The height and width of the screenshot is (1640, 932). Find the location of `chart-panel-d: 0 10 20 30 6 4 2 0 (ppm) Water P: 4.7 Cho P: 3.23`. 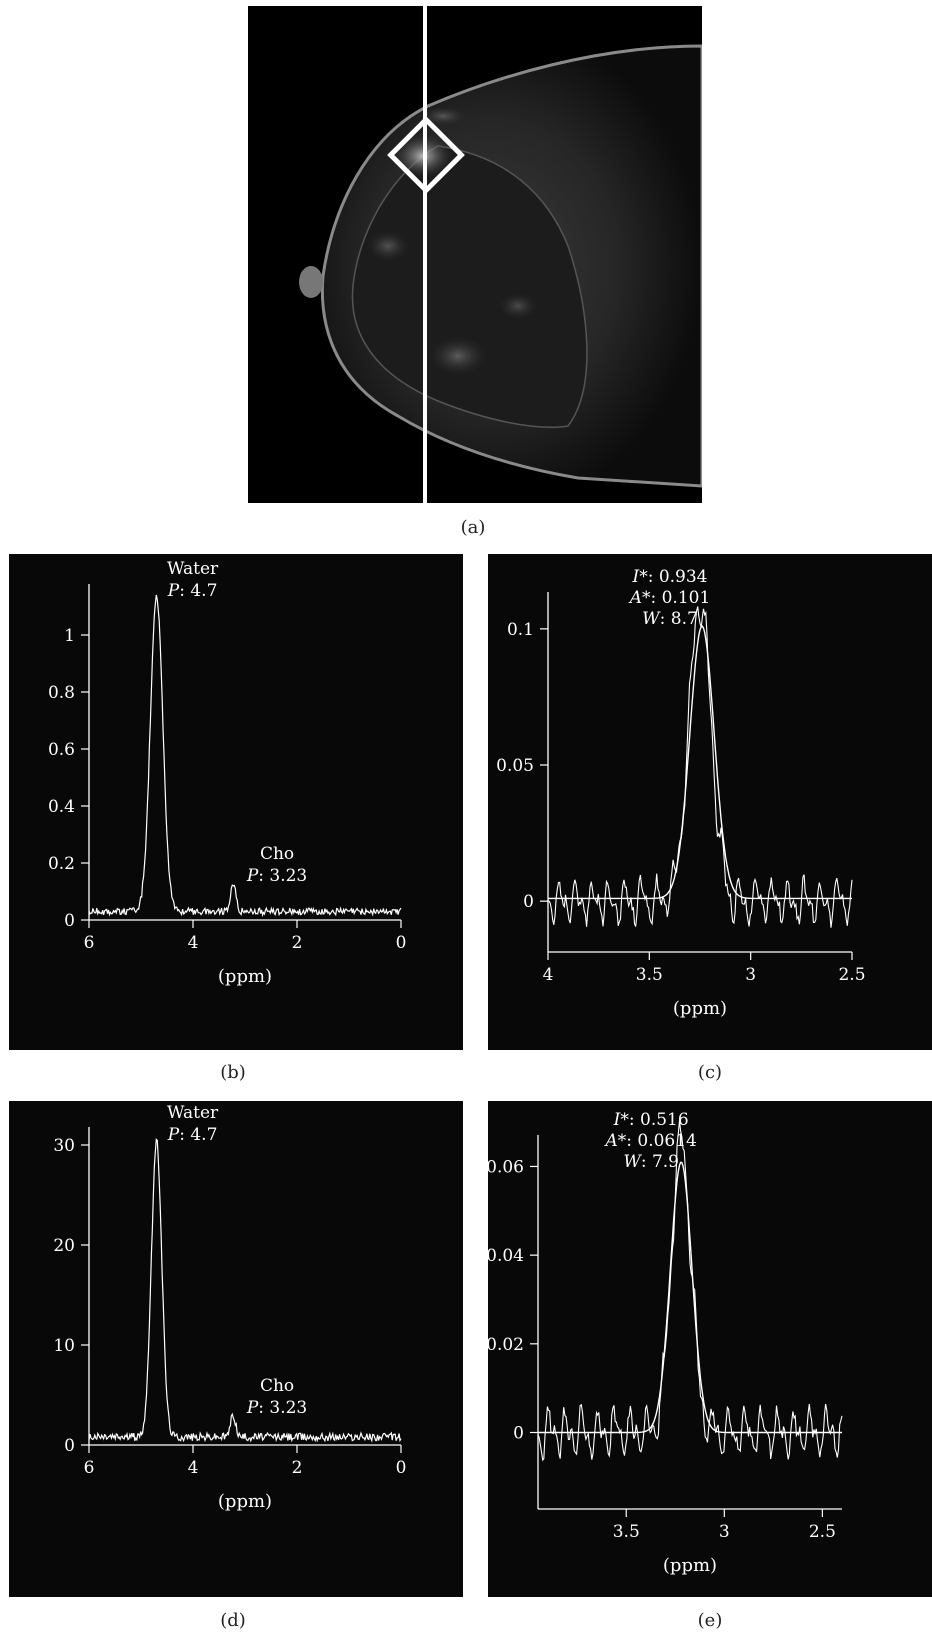

chart-panel-d: 0 10 20 30 6 4 2 0 (ppm) Water P: 4.7 Cho P: 3.23 is located at coordinates (236, 1349).